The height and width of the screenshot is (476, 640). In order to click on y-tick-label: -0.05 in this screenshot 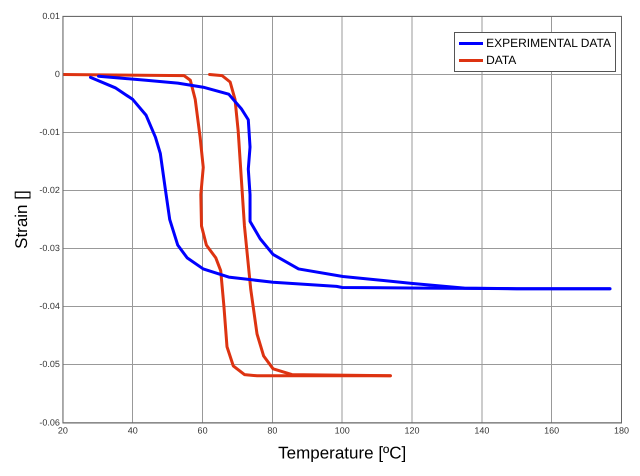, I will do `click(49, 364)`.